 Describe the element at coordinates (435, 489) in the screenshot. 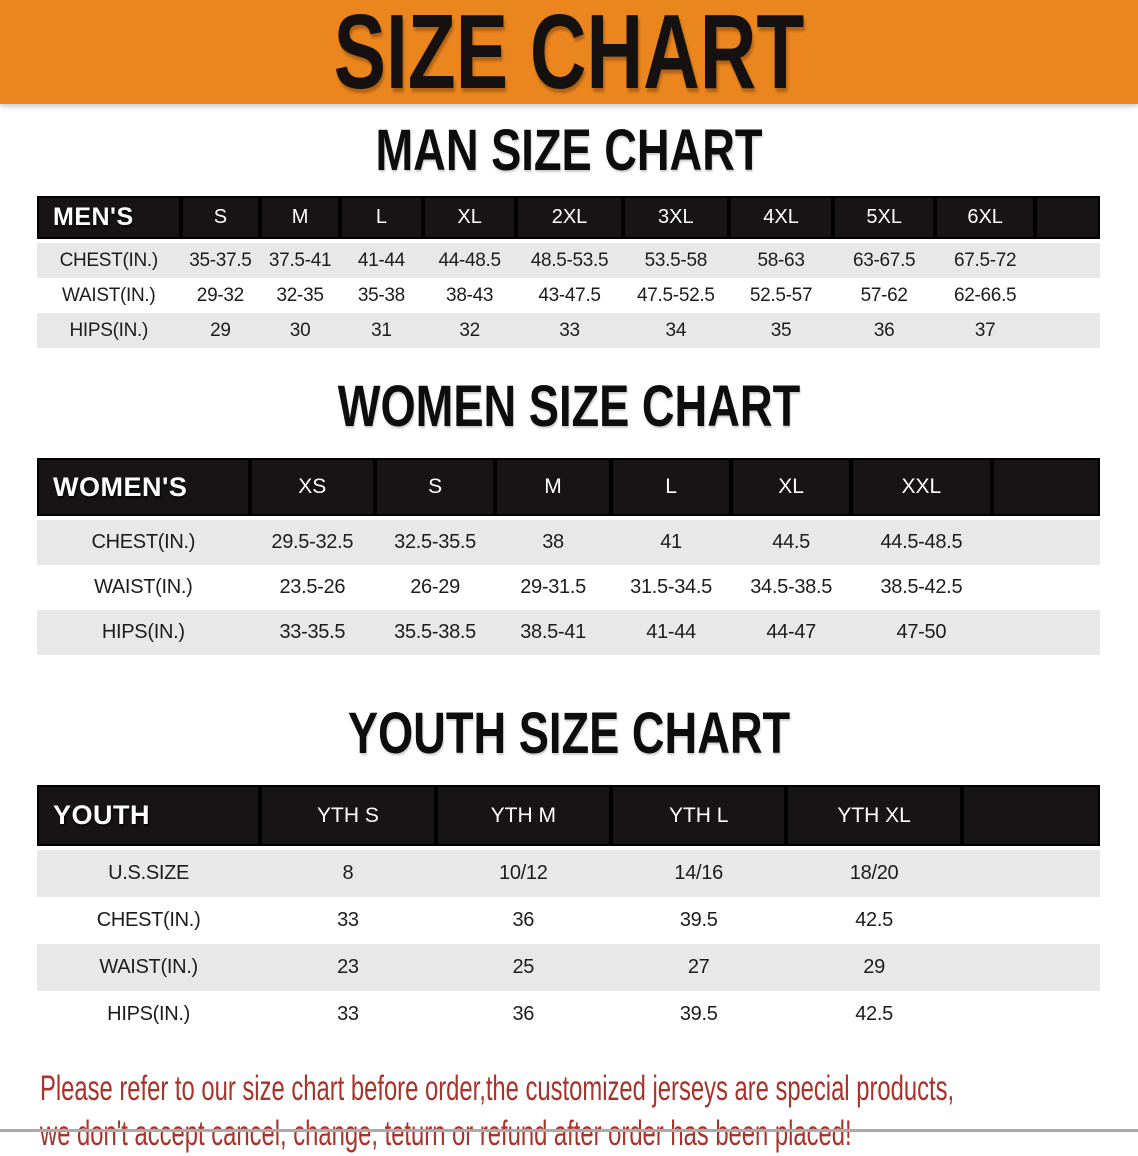

I see `size-column-header: S` at that location.